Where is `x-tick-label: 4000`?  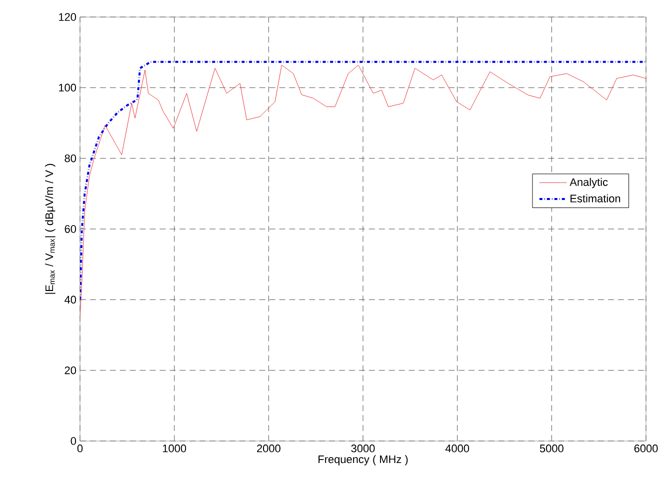
x-tick-label: 4000 is located at coordinates (457, 448).